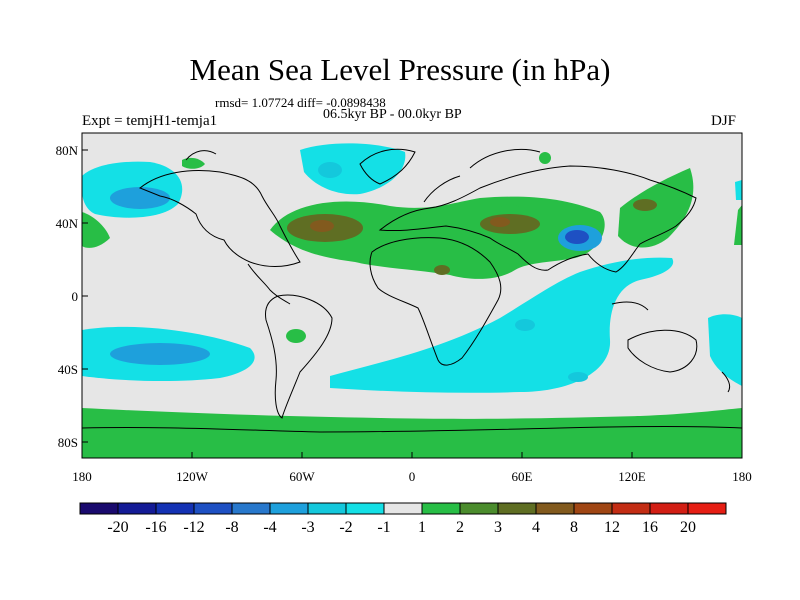  Describe the element at coordinates (308, 527) in the screenshot. I see `colorbar-label: -3` at that location.